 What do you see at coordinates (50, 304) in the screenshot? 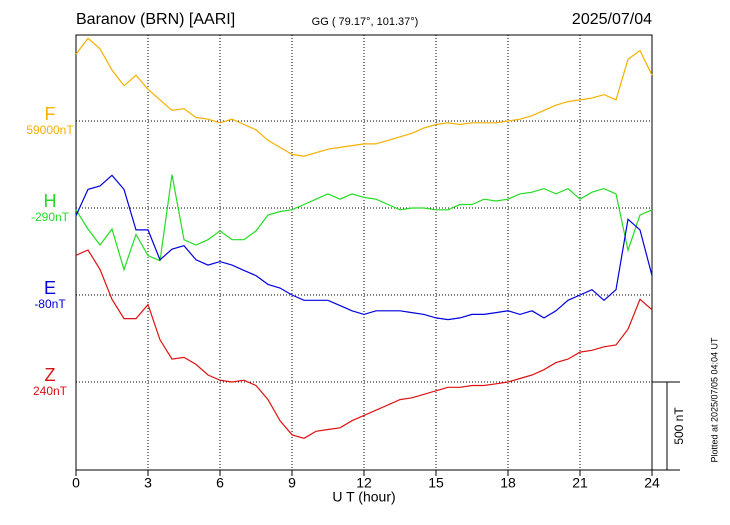
I see `baseline-label: -80nT` at bounding box center [50, 304].